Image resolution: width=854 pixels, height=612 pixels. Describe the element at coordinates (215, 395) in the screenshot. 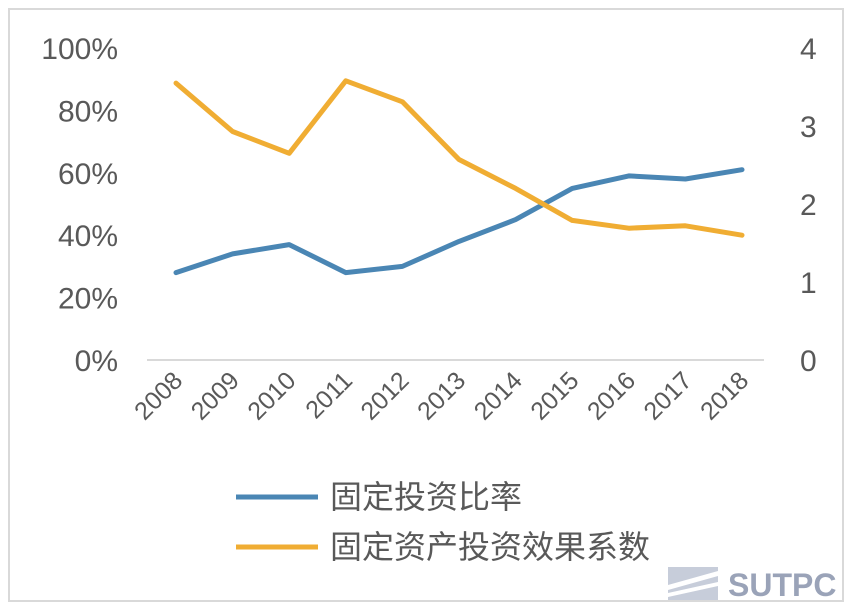

I see `x-tick-label: 2009` at that location.